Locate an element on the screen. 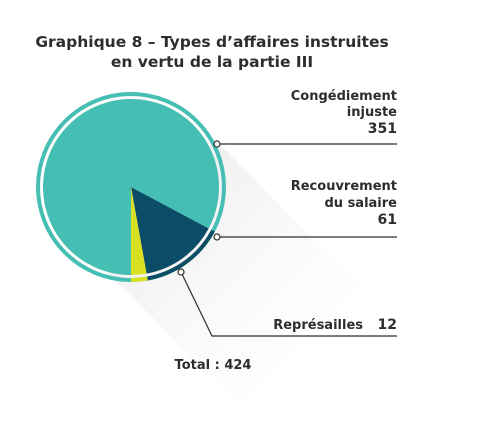 This screenshot has width=477, height=427. leader-dot-congediement is located at coordinates (217, 144).